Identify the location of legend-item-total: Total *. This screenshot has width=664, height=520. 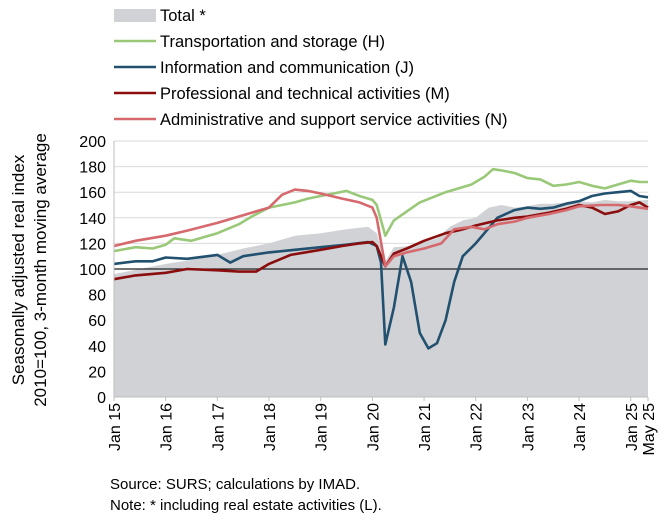
(160, 16).